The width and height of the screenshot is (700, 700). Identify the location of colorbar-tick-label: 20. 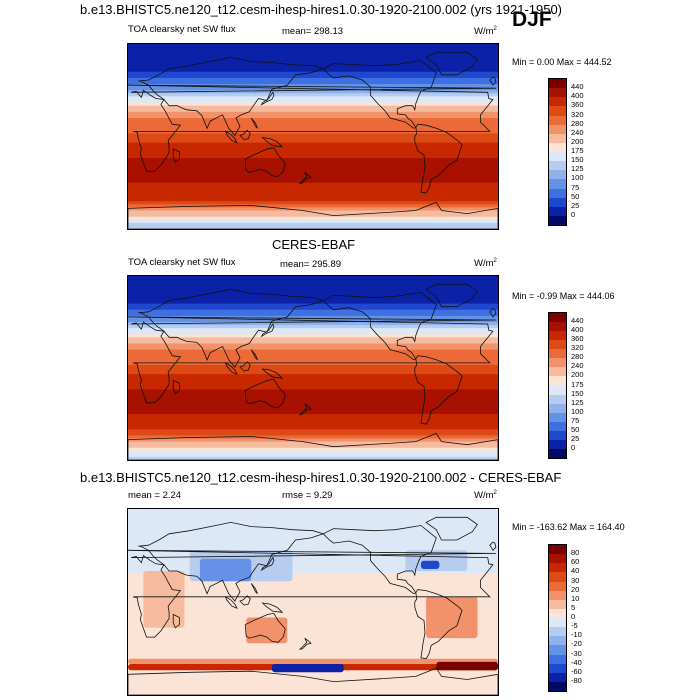
(575, 589).